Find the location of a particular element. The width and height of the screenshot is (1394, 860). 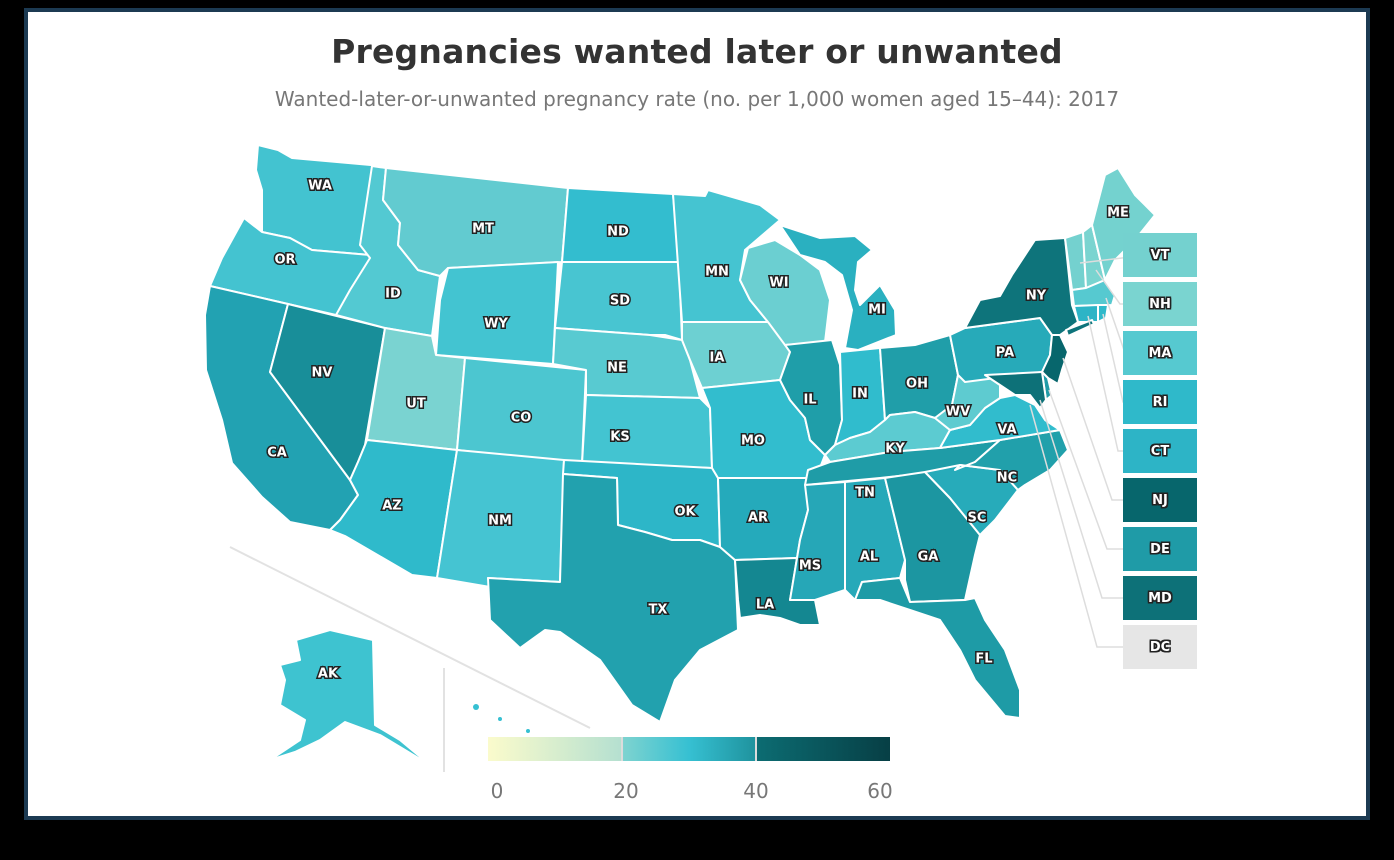

callout-box-vt: VT is located at coordinates (1160, 255).